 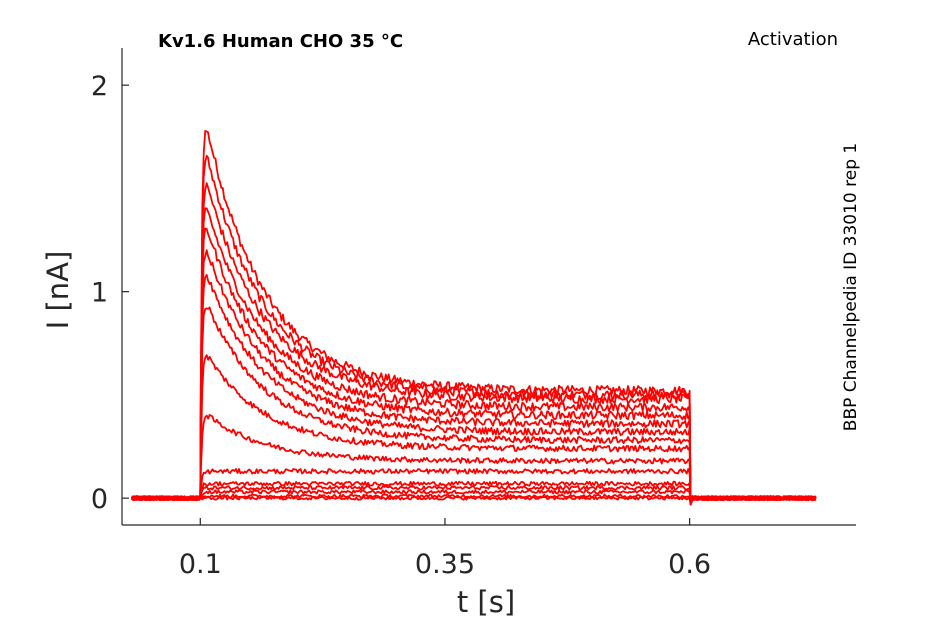 What do you see at coordinates (58, 290) in the screenshot?
I see `y-axis-label: I [nA]` at bounding box center [58, 290].